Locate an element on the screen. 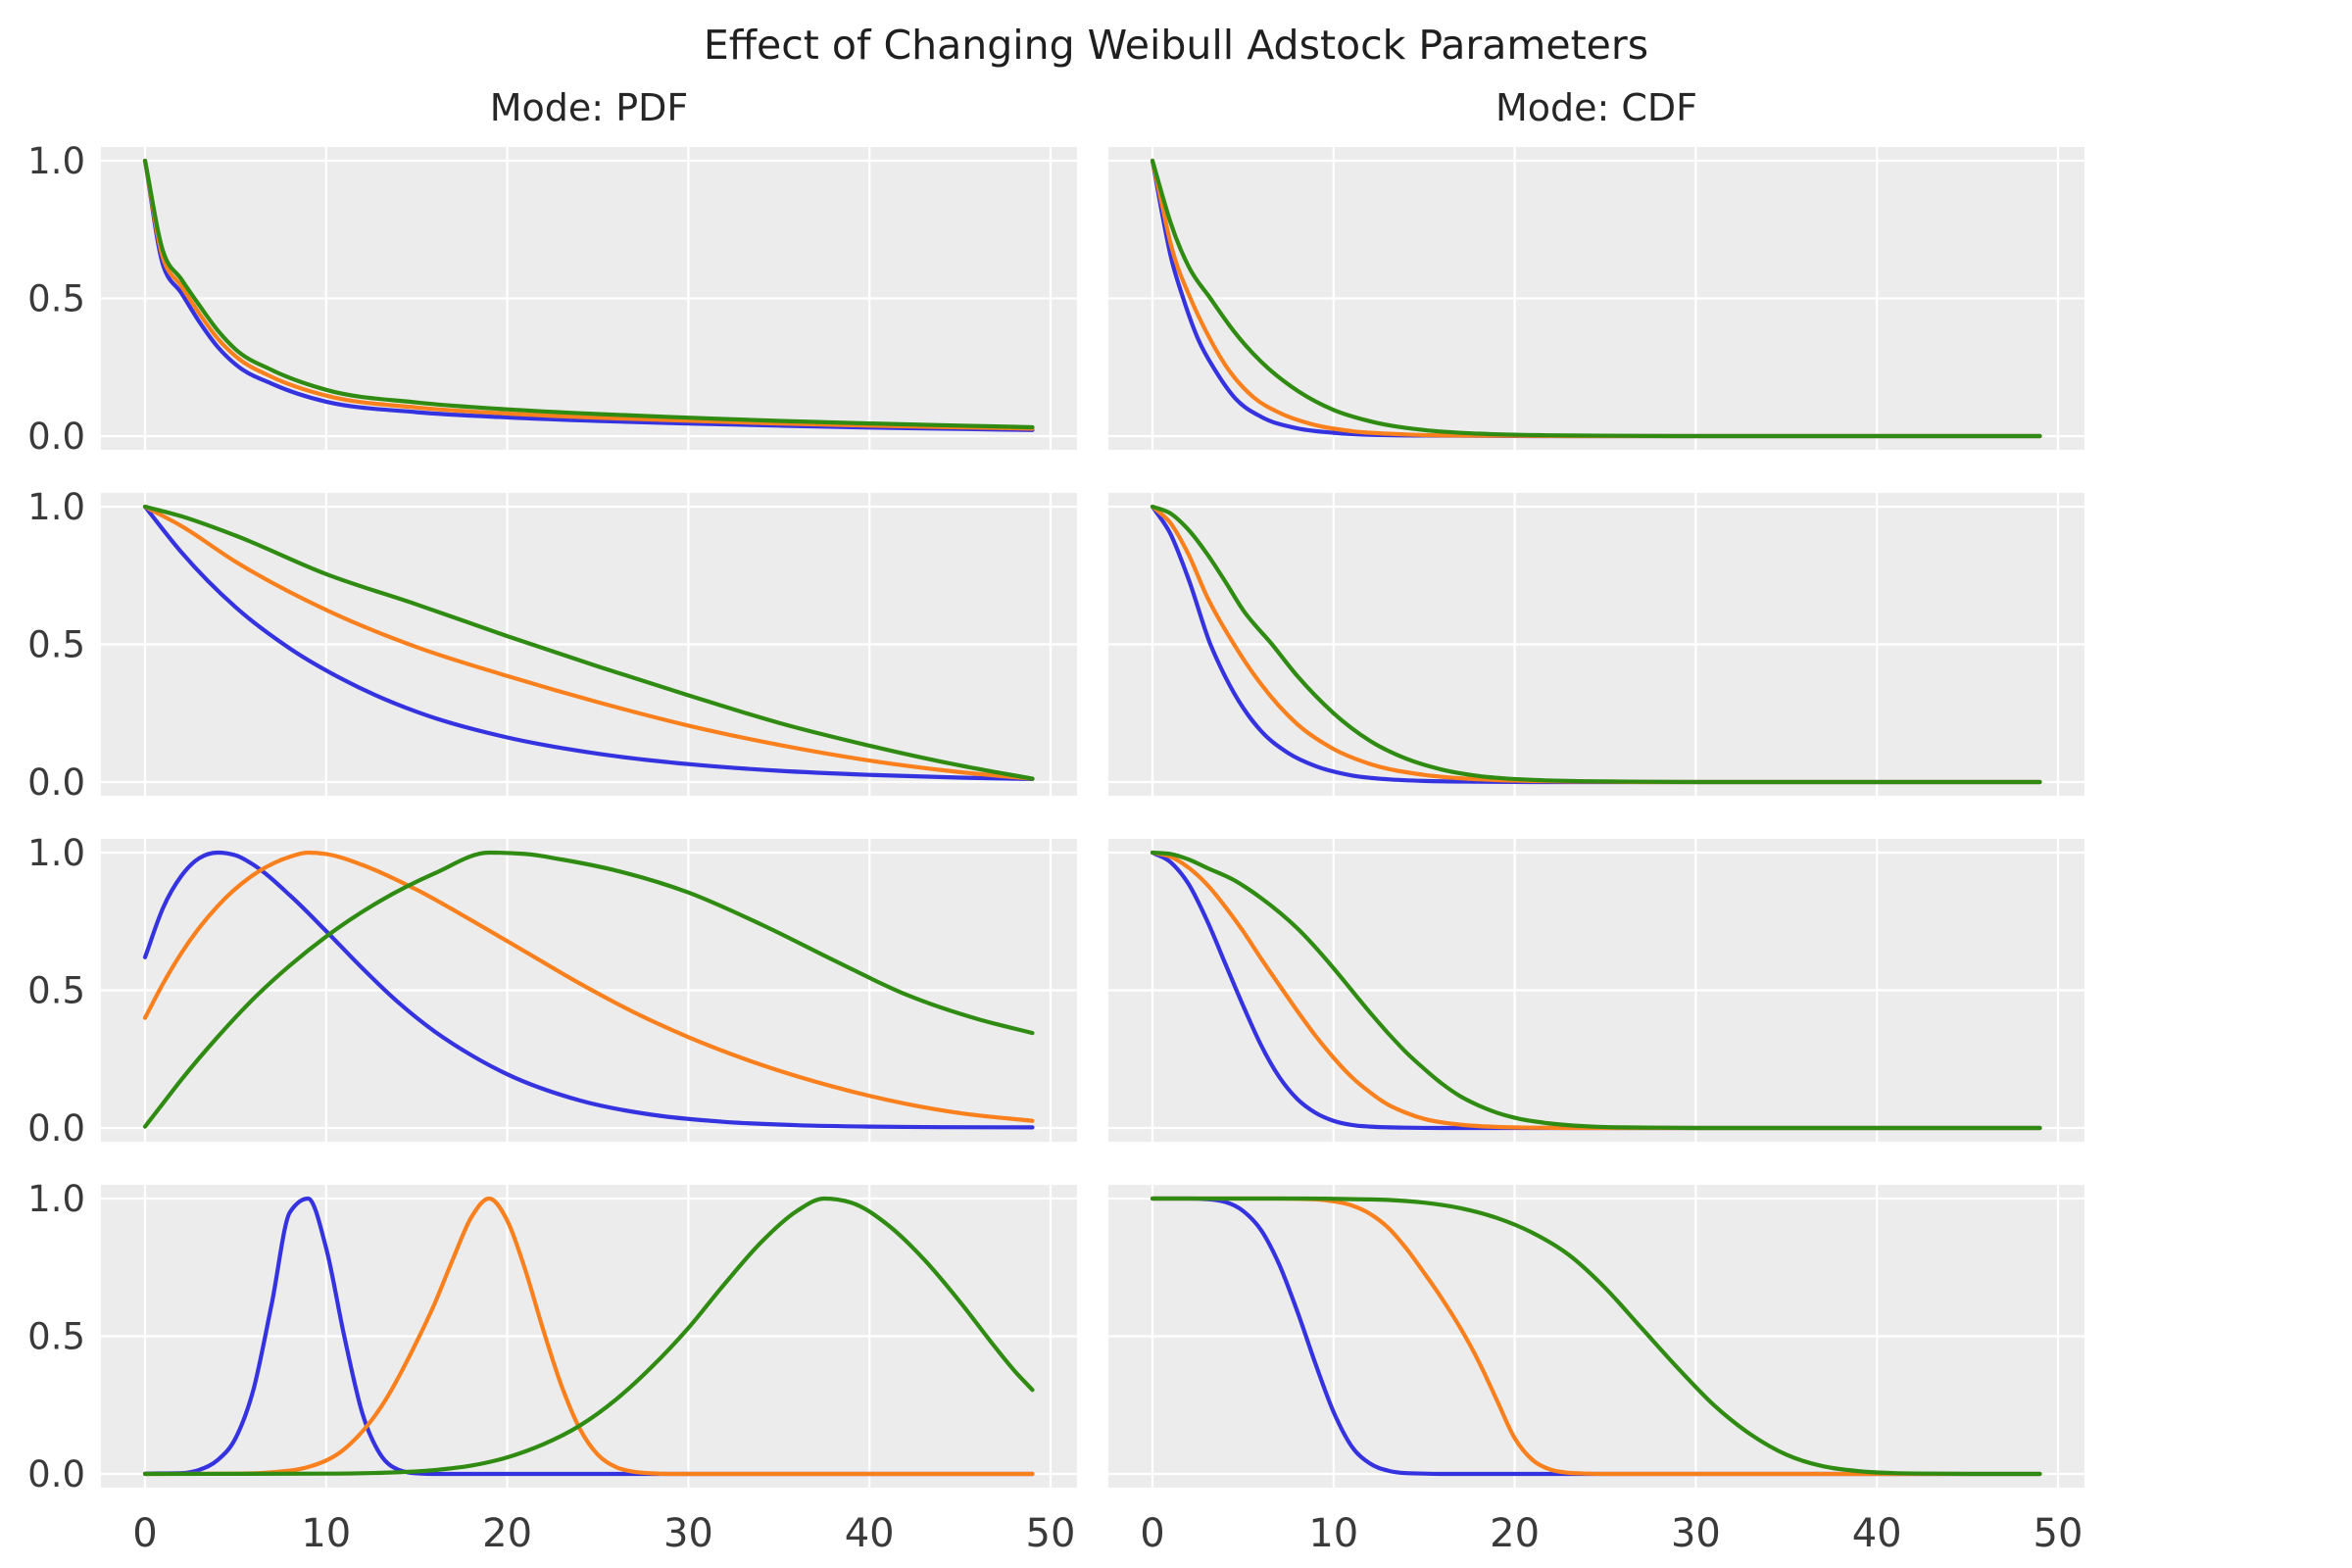  curve-green-subplot-cdf-row3 is located at coordinates (1596, 990).